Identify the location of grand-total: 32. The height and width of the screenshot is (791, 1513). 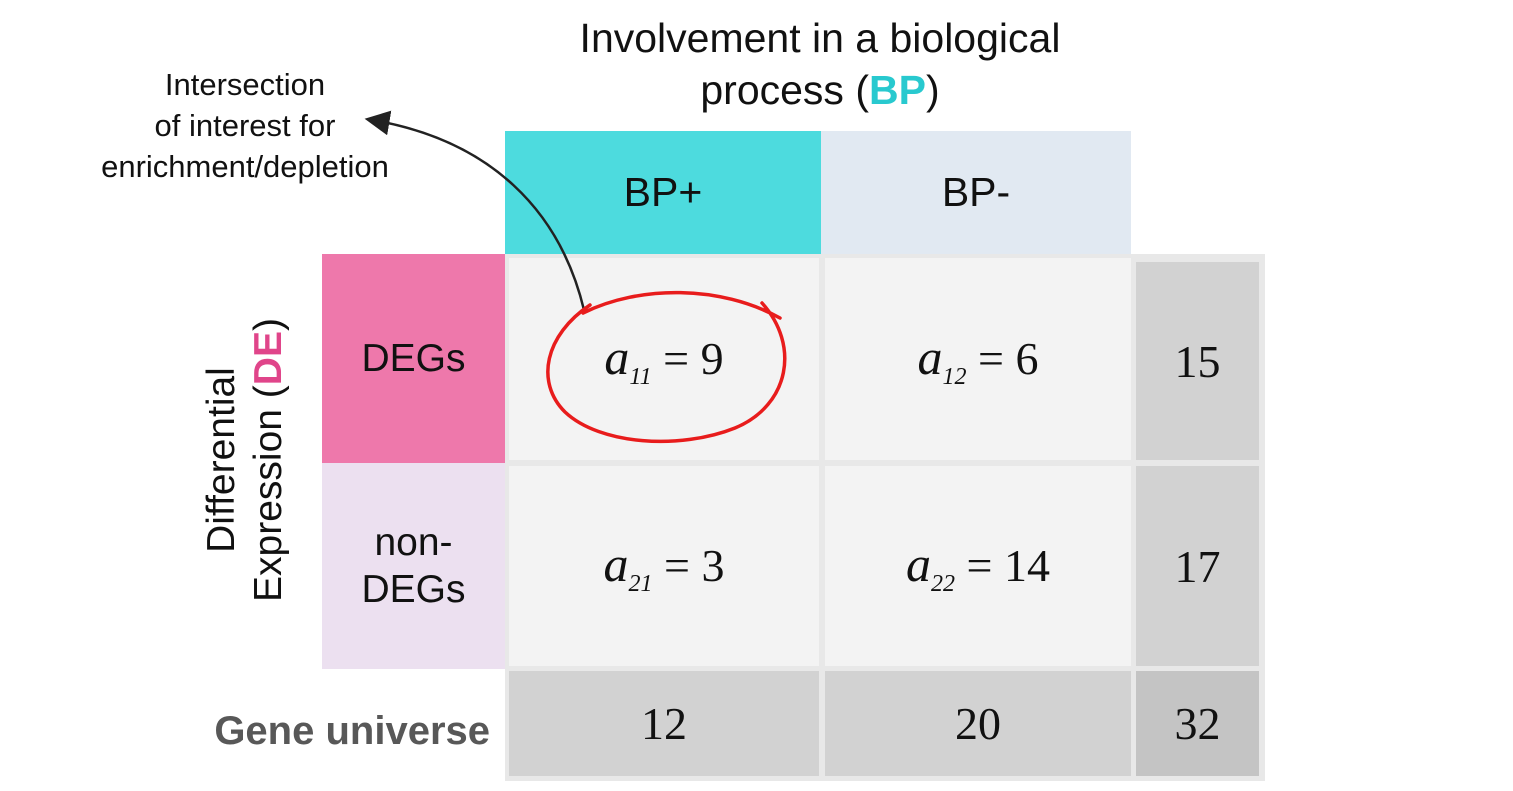
(1197, 723).